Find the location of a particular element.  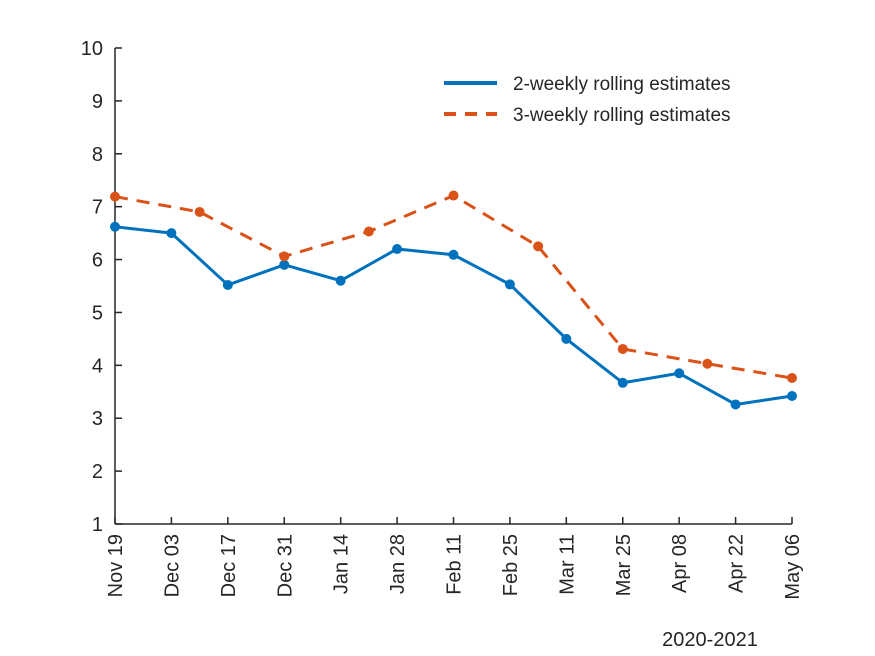

x-tick-label: Dec 31 is located at coordinates (285, 565).